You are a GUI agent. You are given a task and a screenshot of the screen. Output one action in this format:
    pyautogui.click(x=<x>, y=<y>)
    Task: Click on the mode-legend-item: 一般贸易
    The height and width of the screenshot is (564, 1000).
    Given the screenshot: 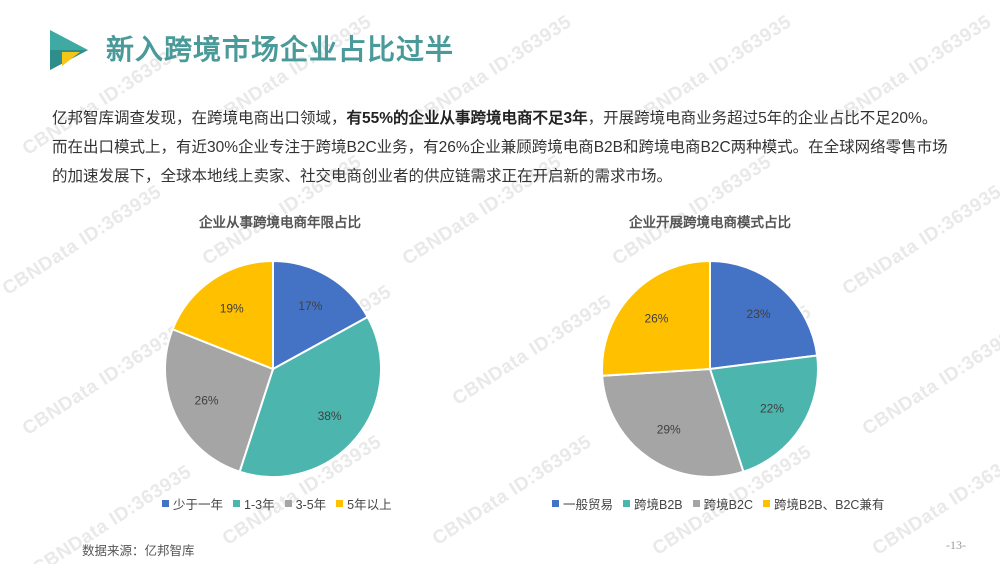 What is the action you would take?
    pyautogui.click(x=582, y=503)
    